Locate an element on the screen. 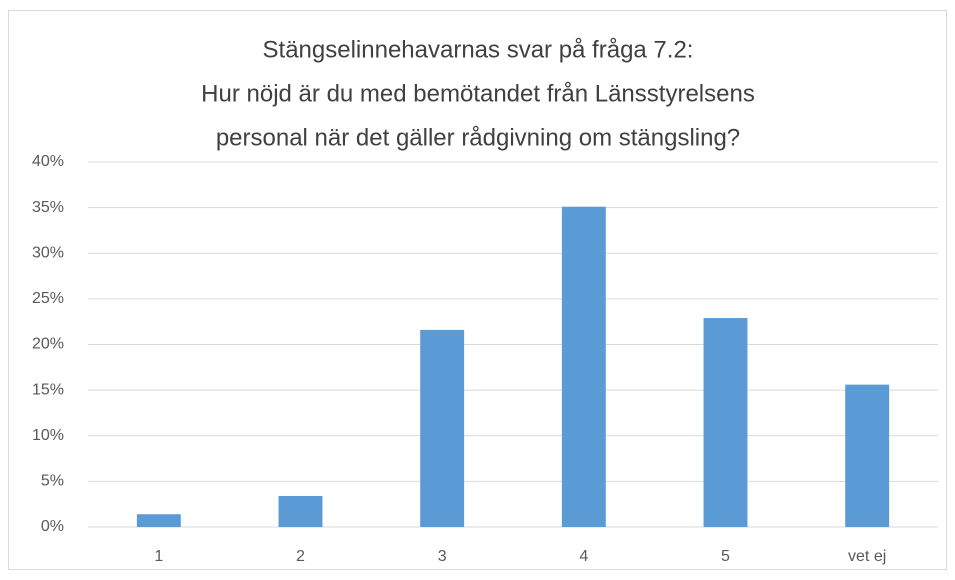  y-tick-label: 10% is located at coordinates (48, 435).